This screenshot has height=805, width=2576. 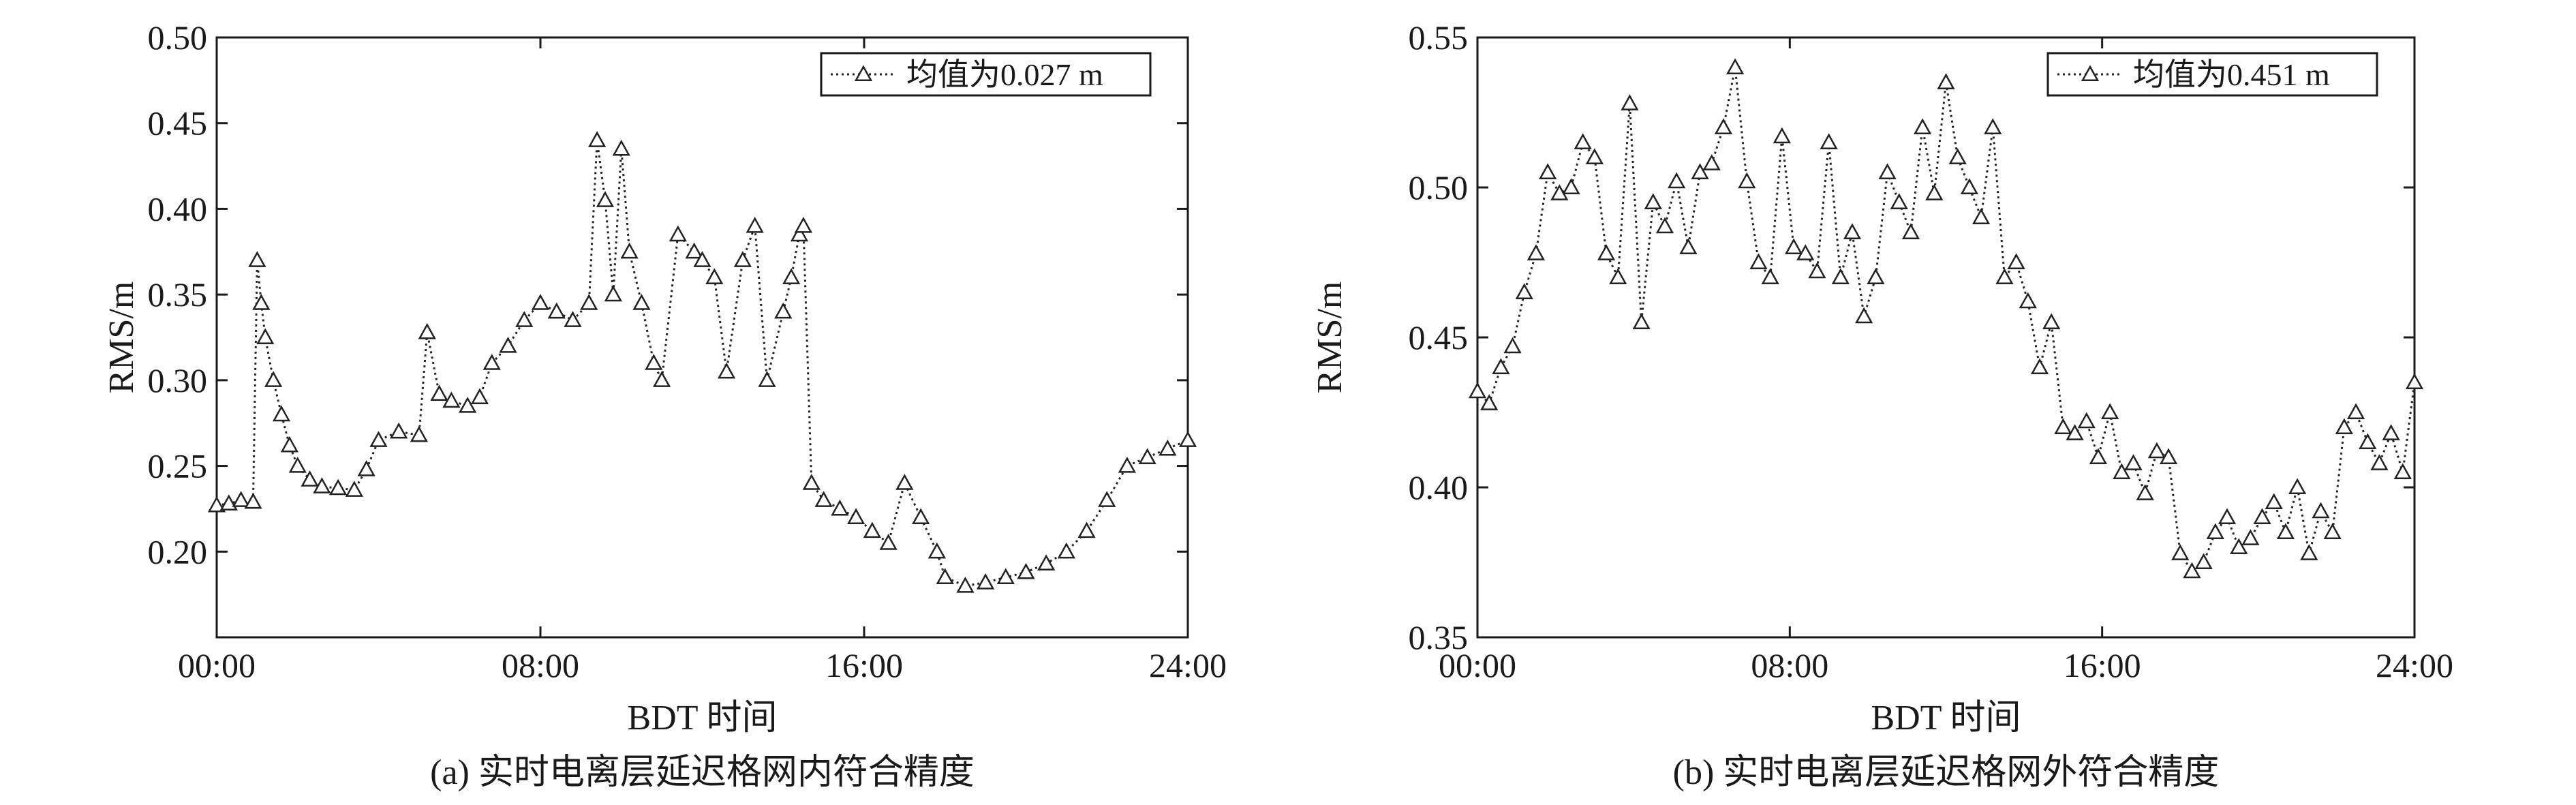 I want to click on legend-box, so click(x=986, y=74).